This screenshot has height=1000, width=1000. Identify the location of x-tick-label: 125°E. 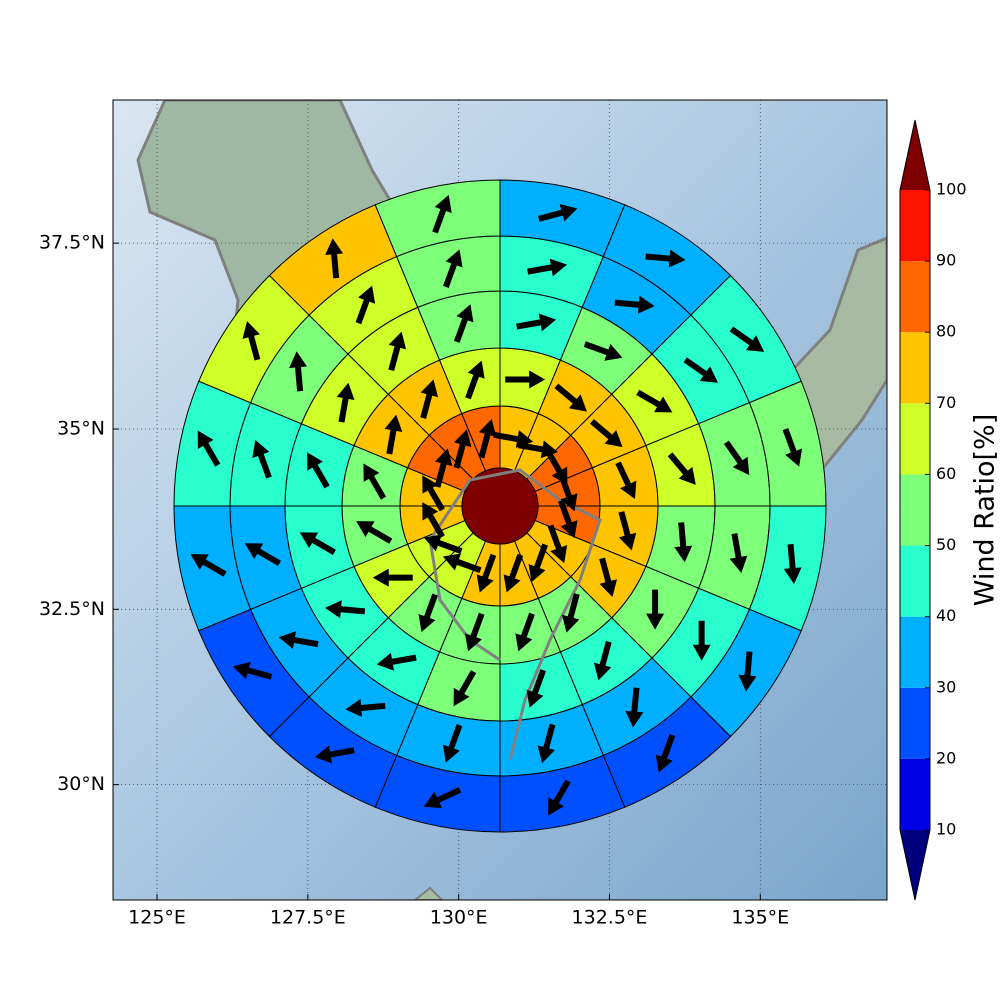
(157, 918).